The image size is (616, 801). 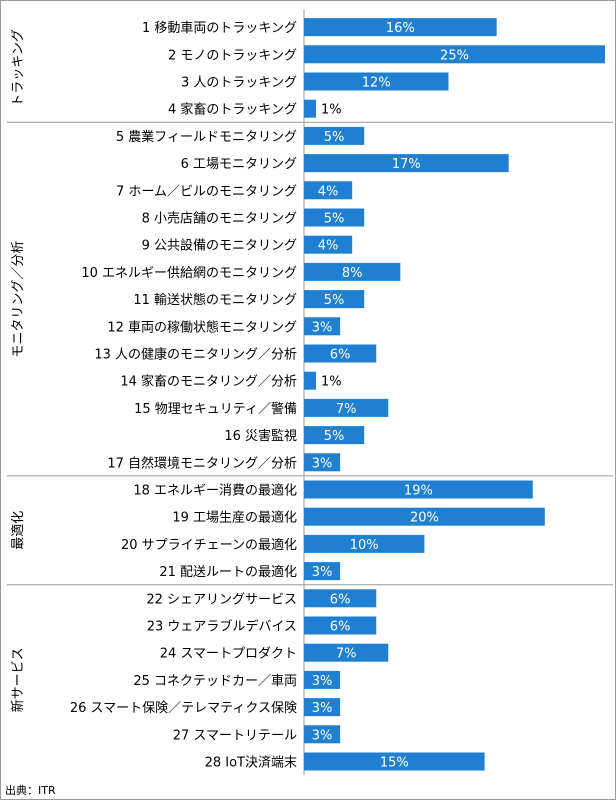 I want to click on category-label: 10 エネルギー供給網のモニタリング, so click(x=189, y=273).